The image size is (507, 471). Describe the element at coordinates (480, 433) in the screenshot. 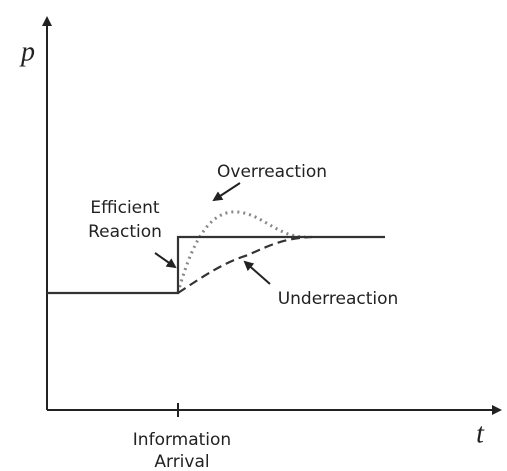

I see `x-axis-label: t` at that location.